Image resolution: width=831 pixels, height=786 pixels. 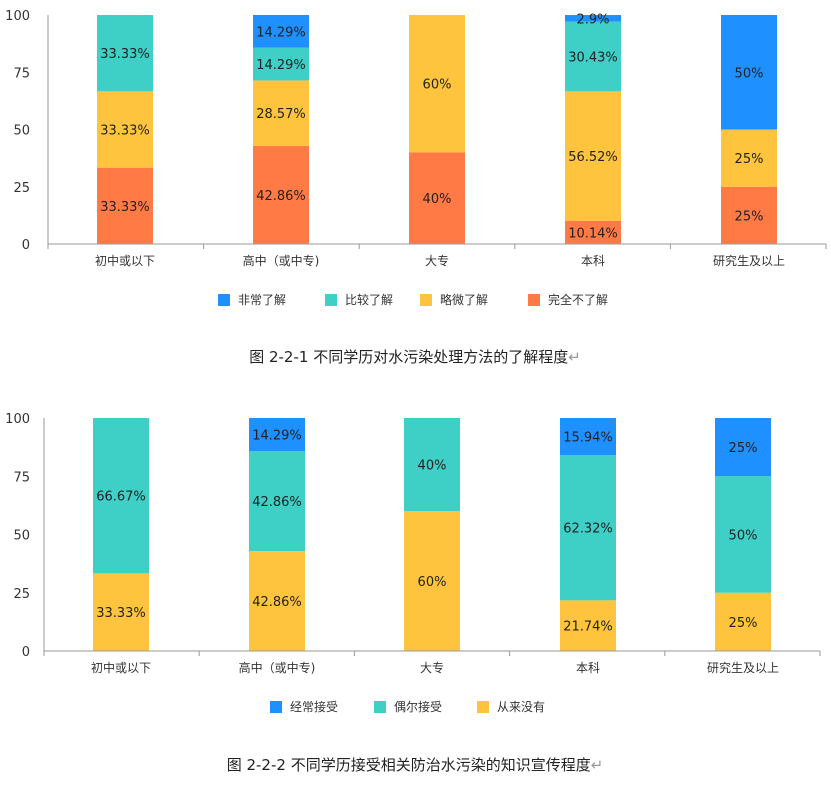 I want to click on data-label: 21.74%, so click(x=588, y=627).